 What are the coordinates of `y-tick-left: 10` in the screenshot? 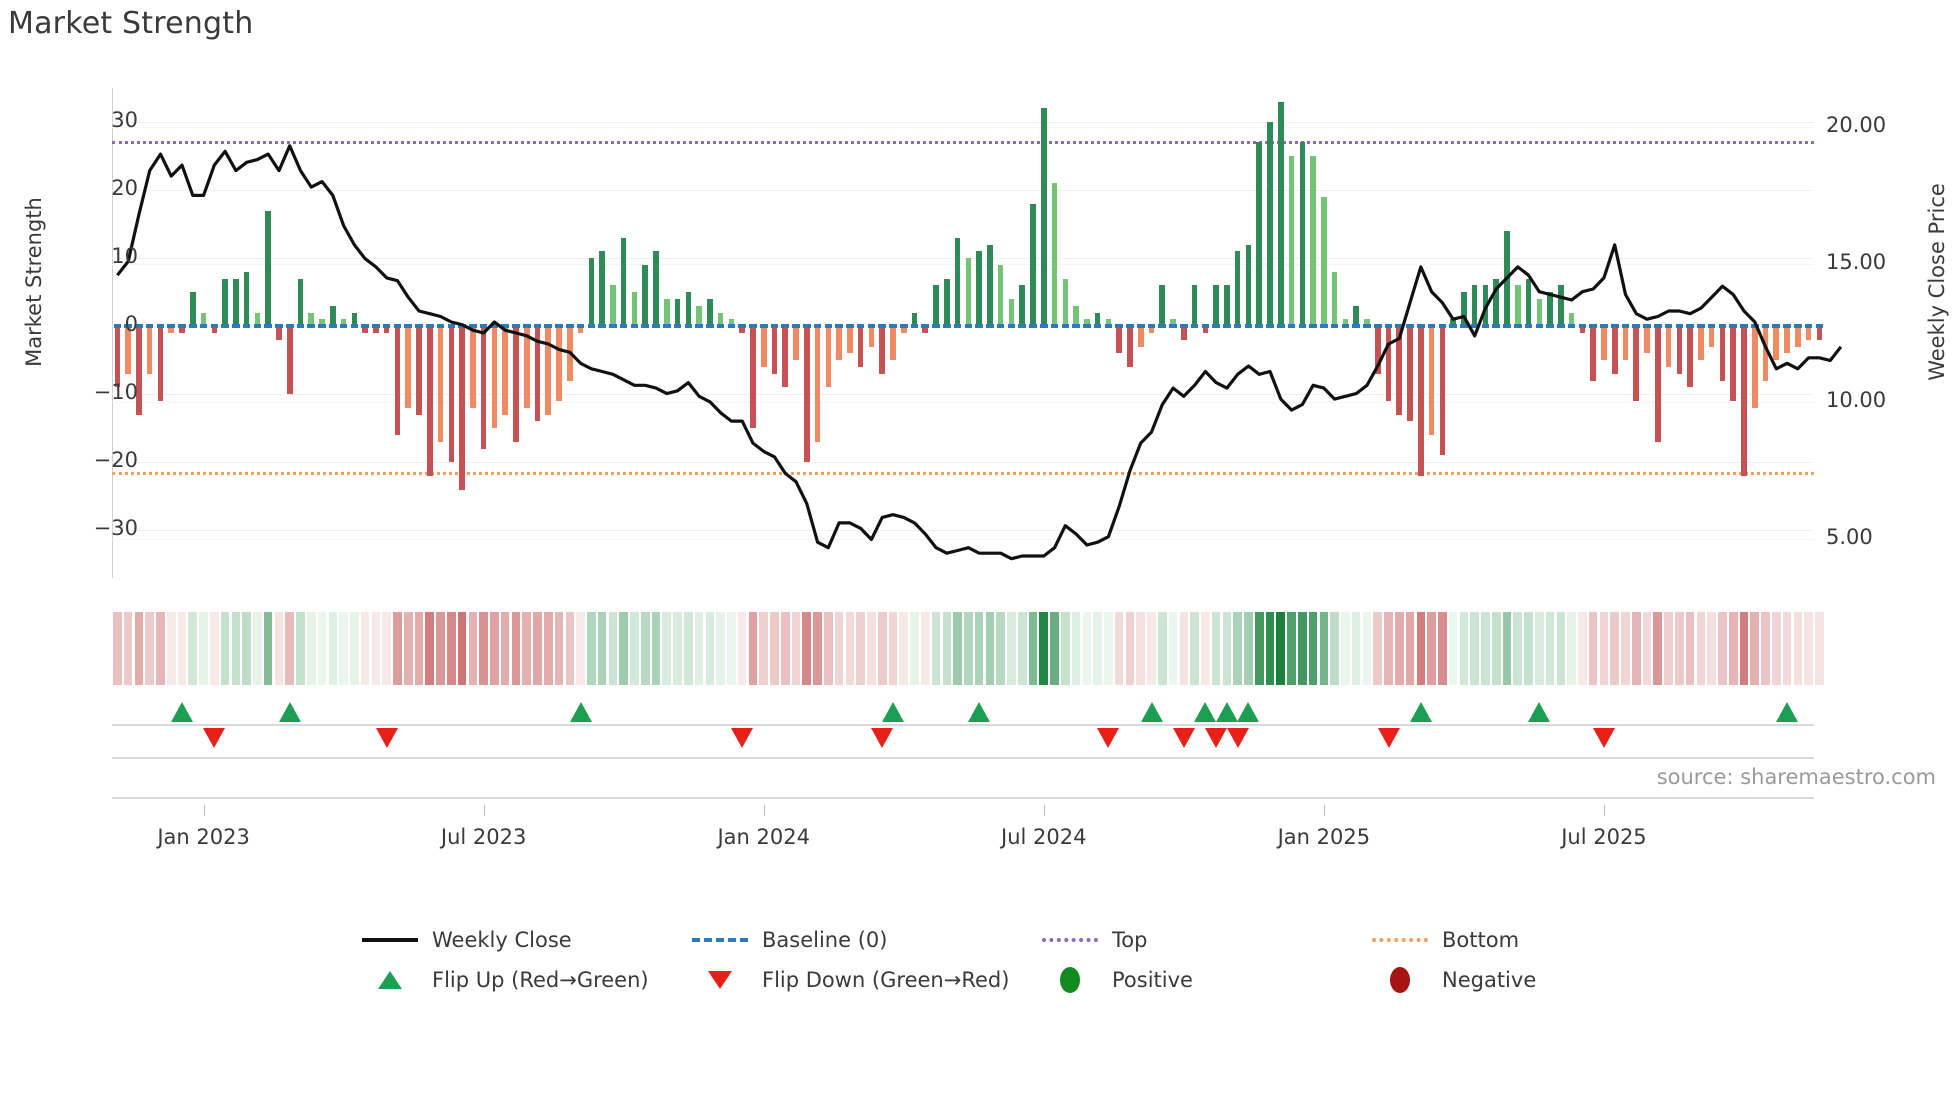 It's located at (124, 256).